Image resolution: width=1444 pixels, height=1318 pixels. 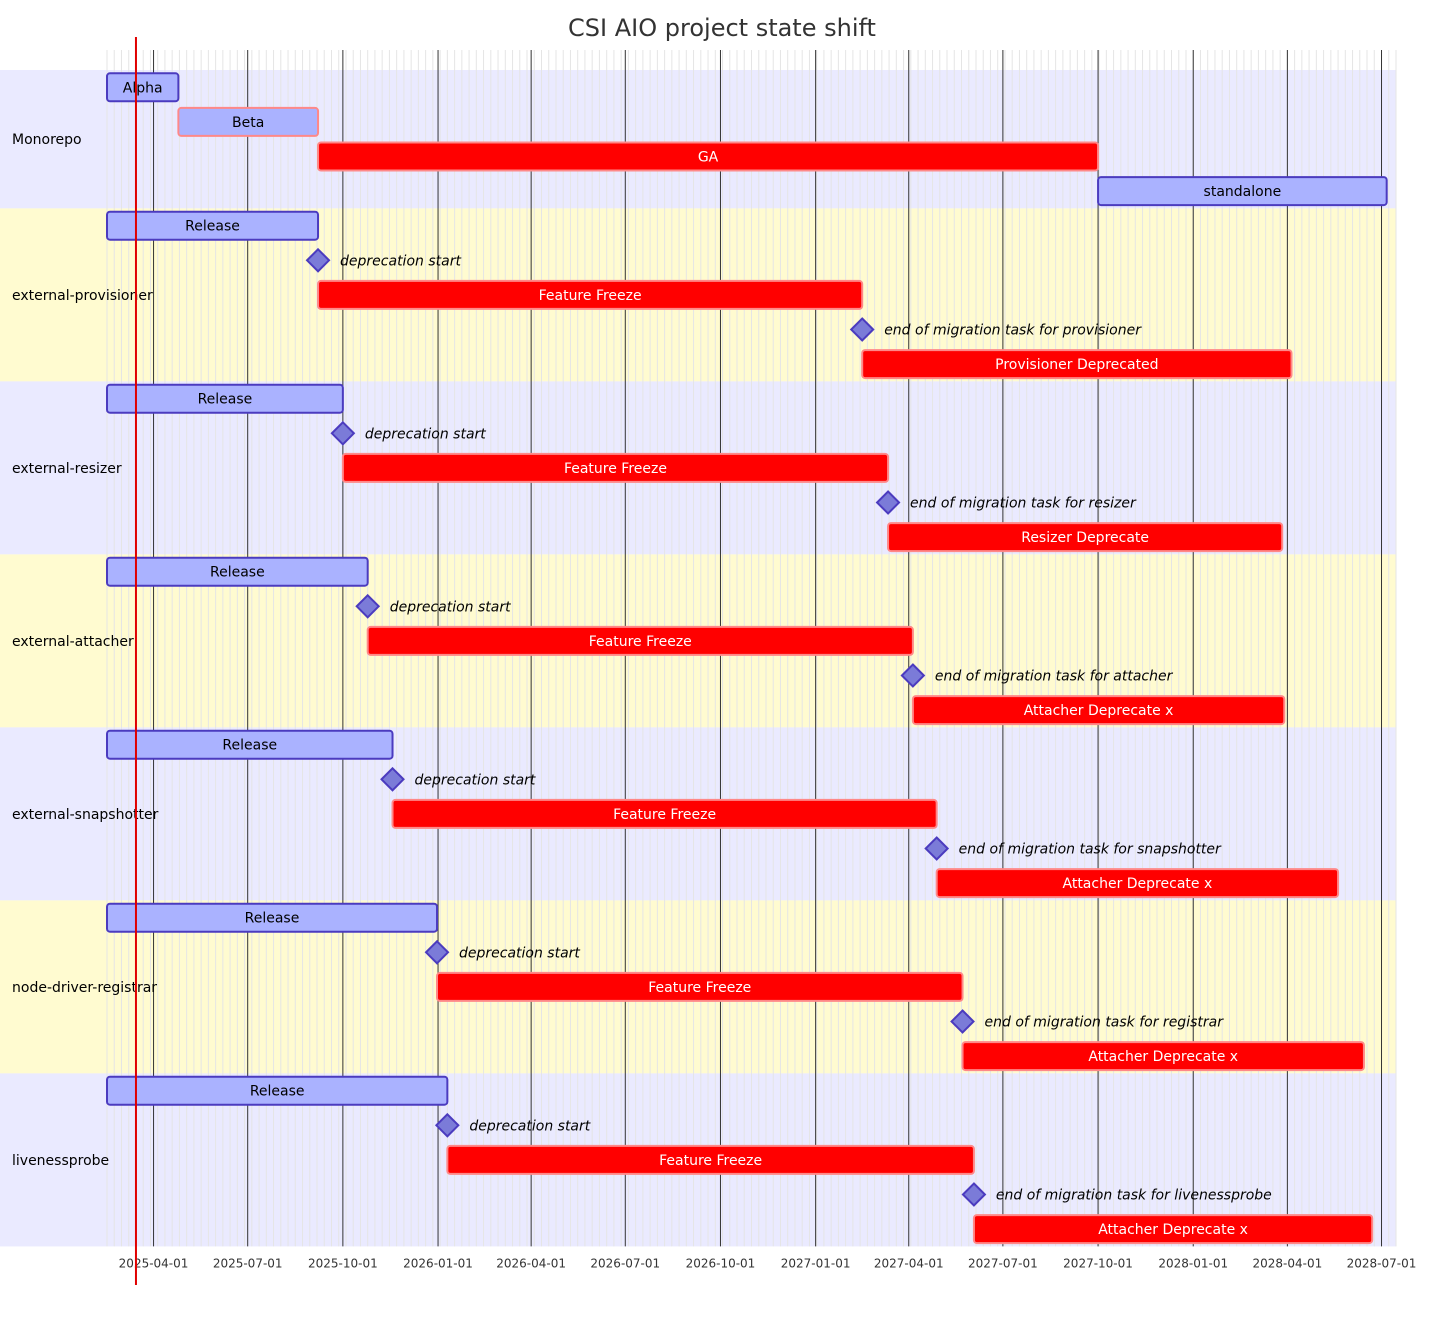 What do you see at coordinates (625, 1263) in the screenshot?
I see `x-tick-label: 2026-07-01` at bounding box center [625, 1263].